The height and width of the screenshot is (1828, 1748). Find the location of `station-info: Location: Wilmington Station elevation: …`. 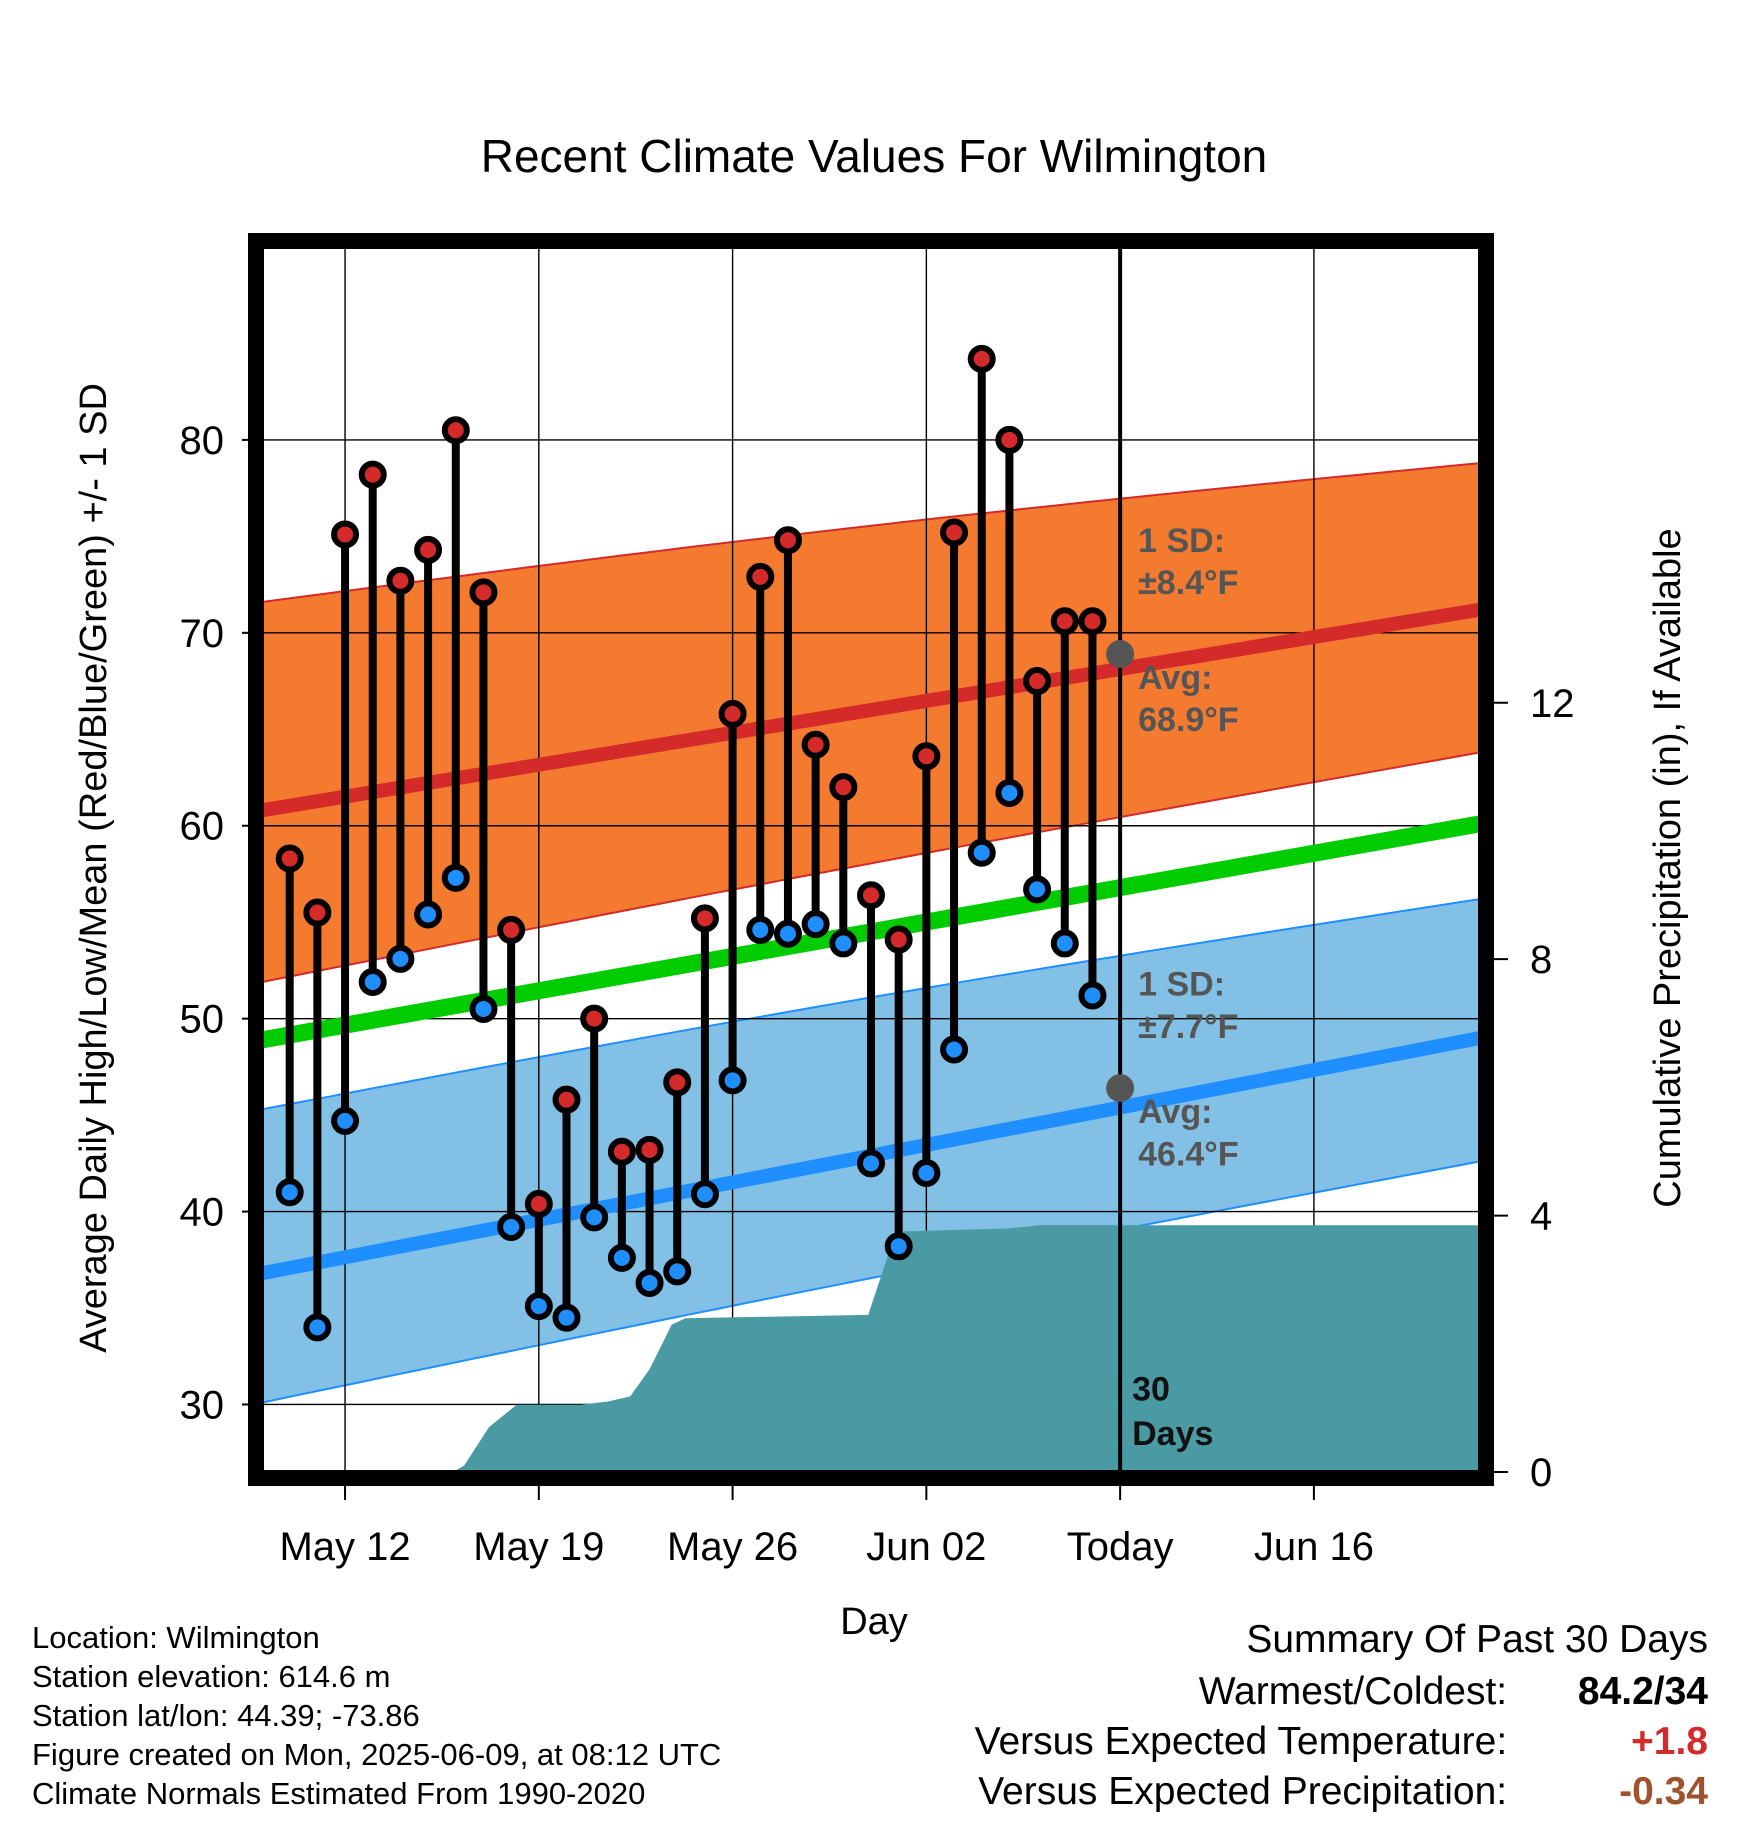

station-info: Location: Wilmington Station elevation: … is located at coordinates (376, 1715).